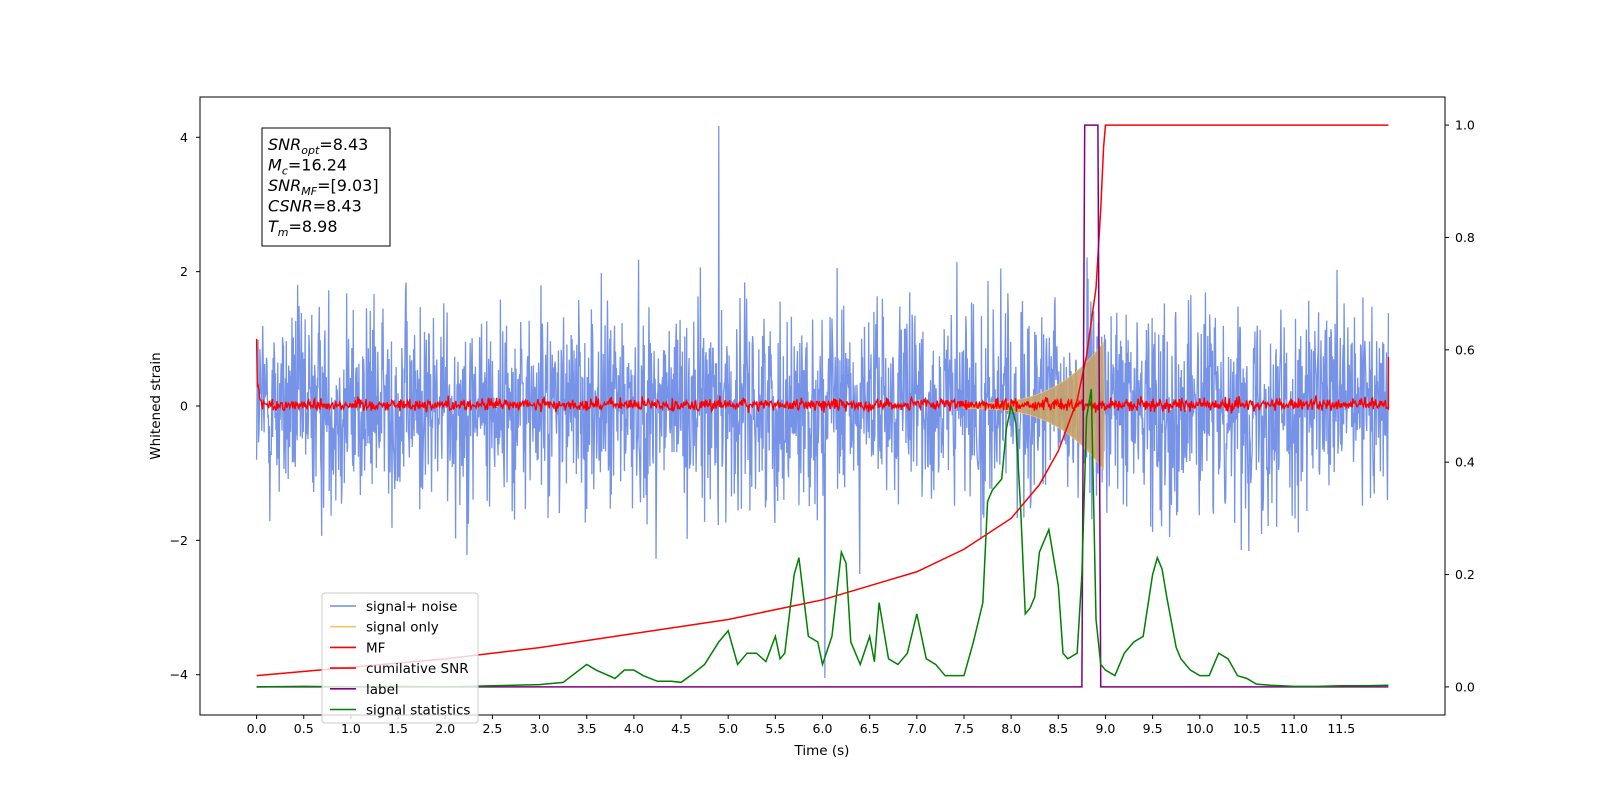 Image resolution: width=1600 pixels, height=800 pixels. What do you see at coordinates (540, 728) in the screenshot?
I see `x-tick-label: 3.0` at bounding box center [540, 728].